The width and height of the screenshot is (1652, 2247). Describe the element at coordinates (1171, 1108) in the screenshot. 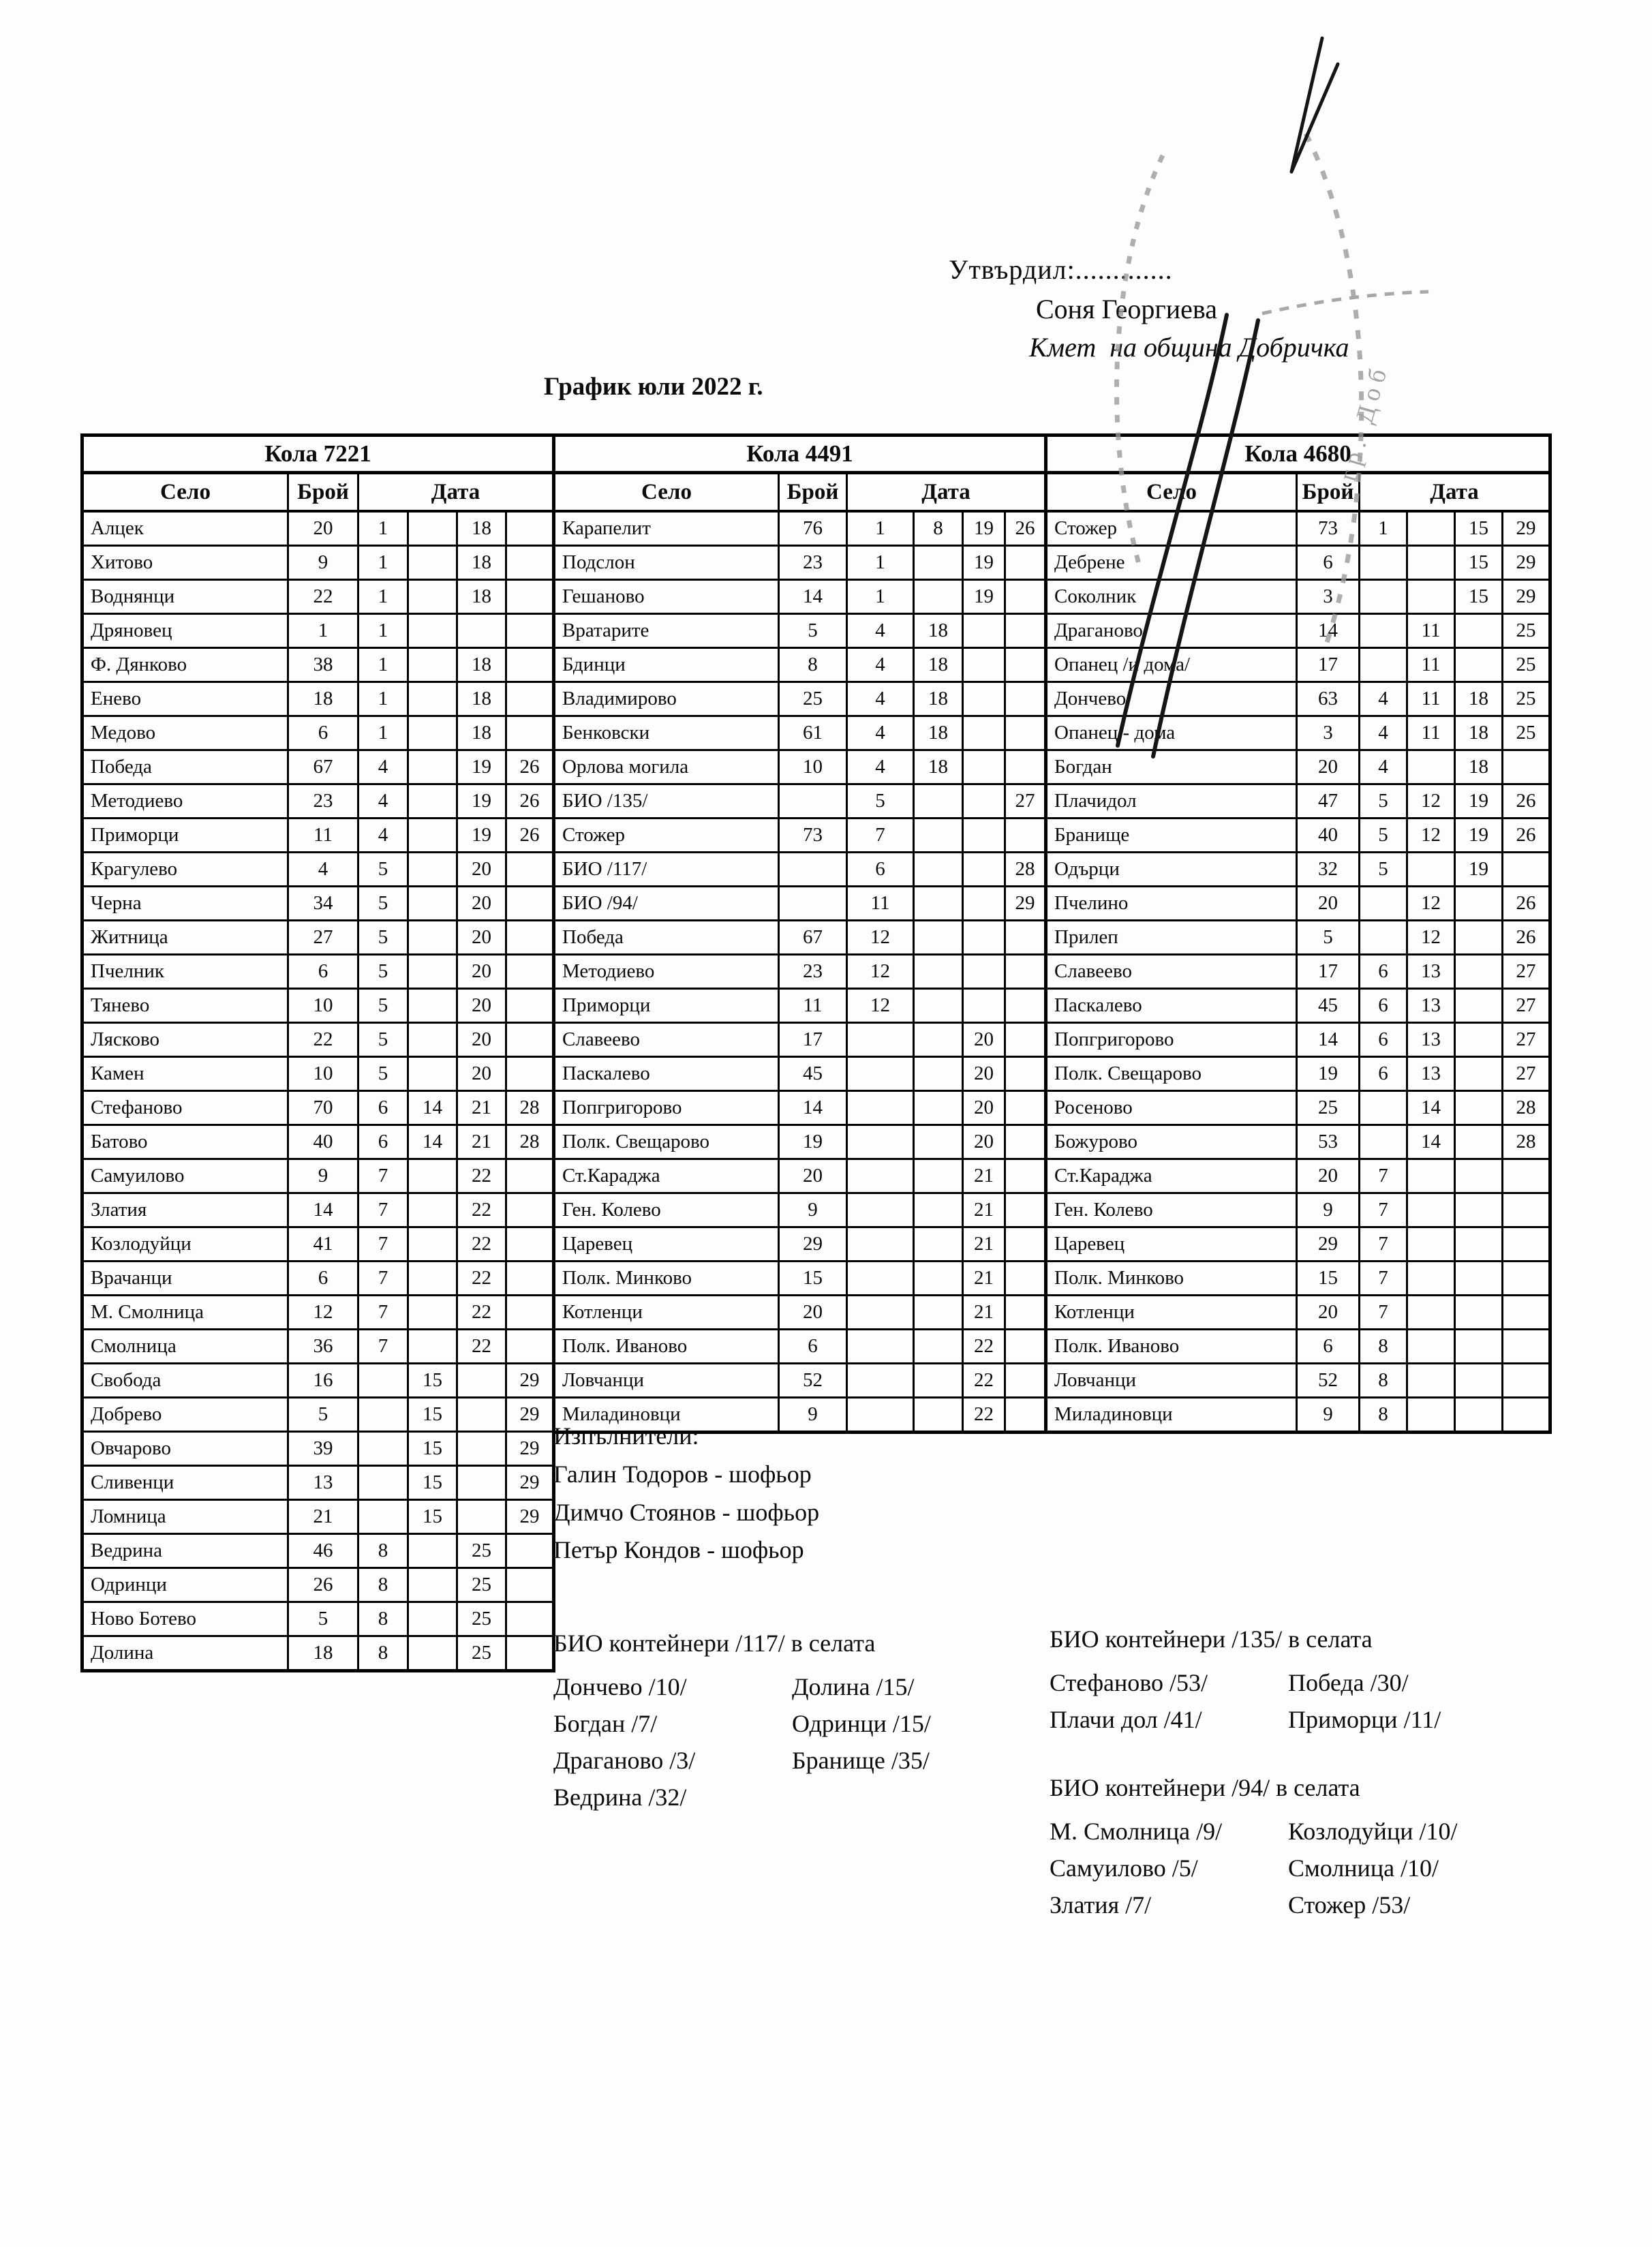

I see `village-cell: Росеново` at that location.